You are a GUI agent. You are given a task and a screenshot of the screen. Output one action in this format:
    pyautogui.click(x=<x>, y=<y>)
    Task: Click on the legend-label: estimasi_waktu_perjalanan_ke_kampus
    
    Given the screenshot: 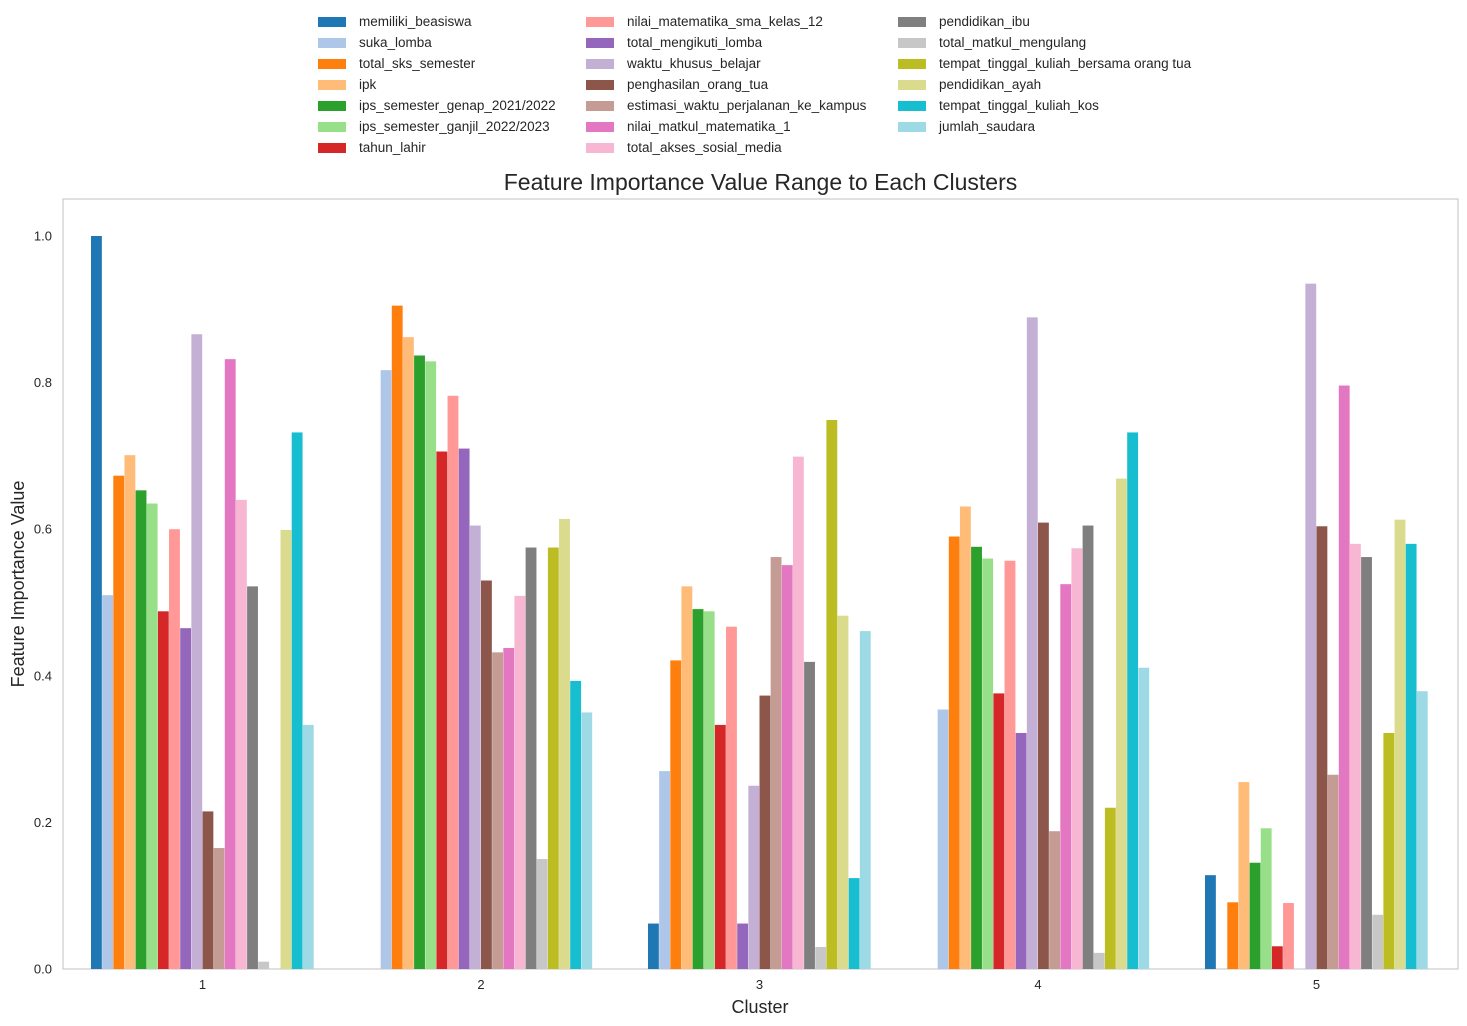 What is the action you would take?
    pyautogui.click(x=747, y=105)
    